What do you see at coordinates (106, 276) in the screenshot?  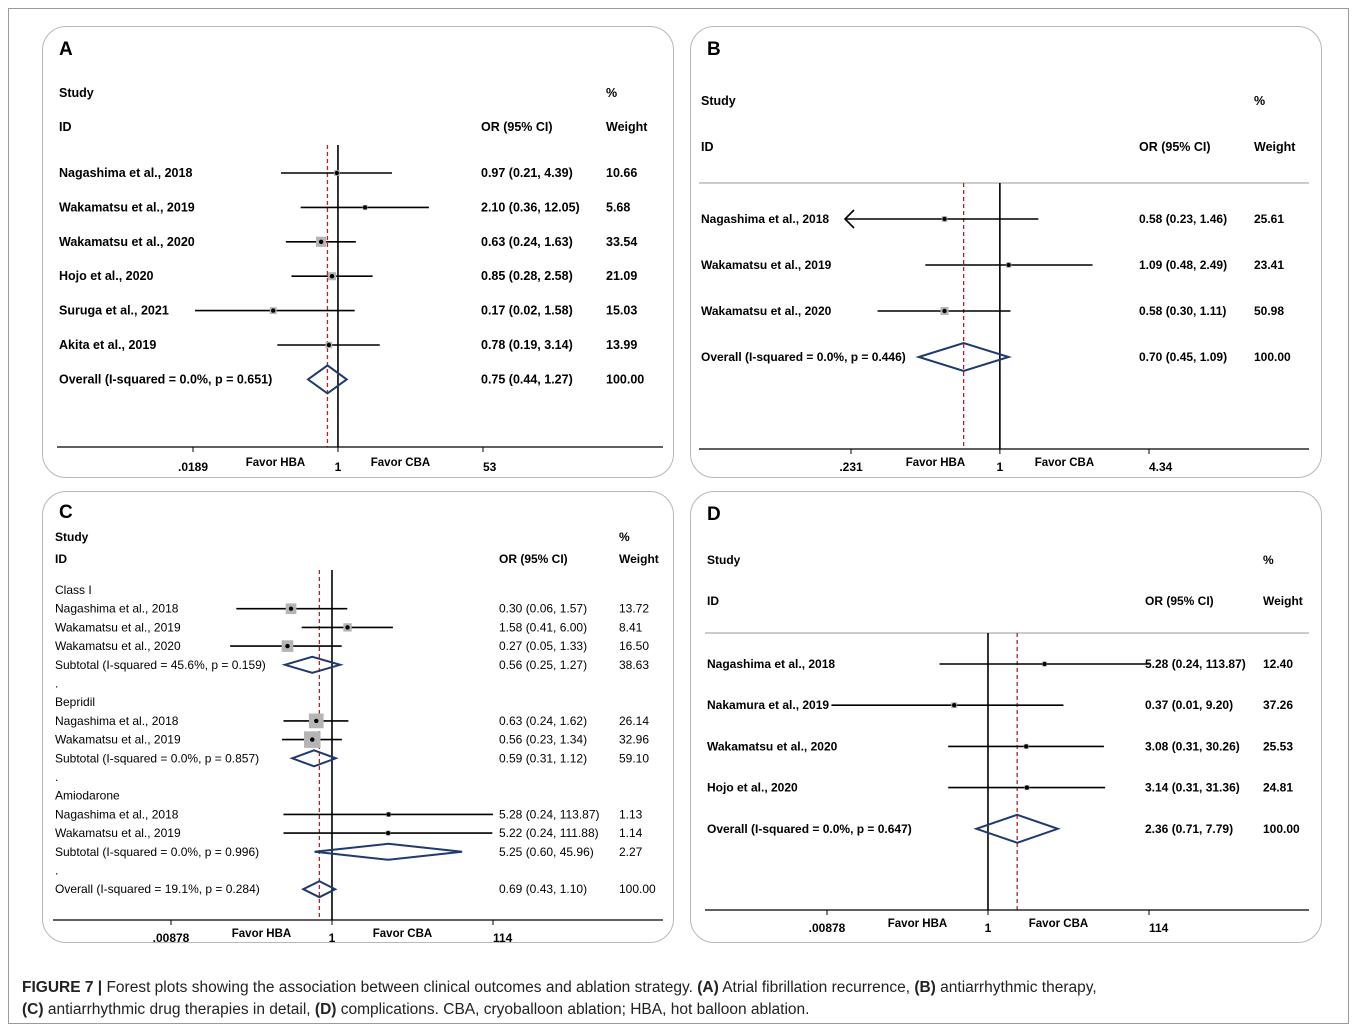 I see `row-label: Hojo et al., 2020` at bounding box center [106, 276].